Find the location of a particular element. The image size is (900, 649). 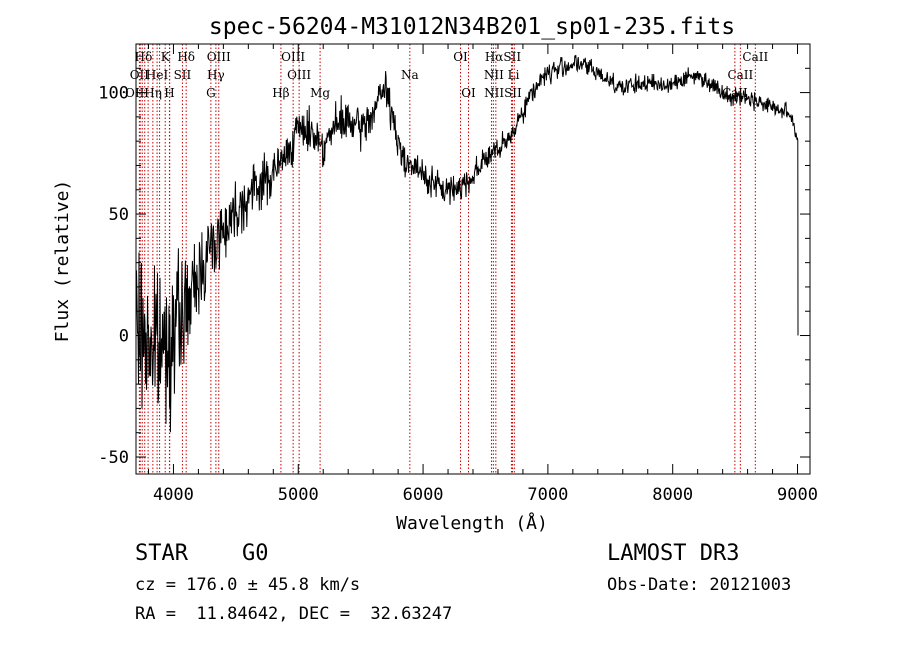

x-tick-label: 7000 is located at coordinates (547, 495).